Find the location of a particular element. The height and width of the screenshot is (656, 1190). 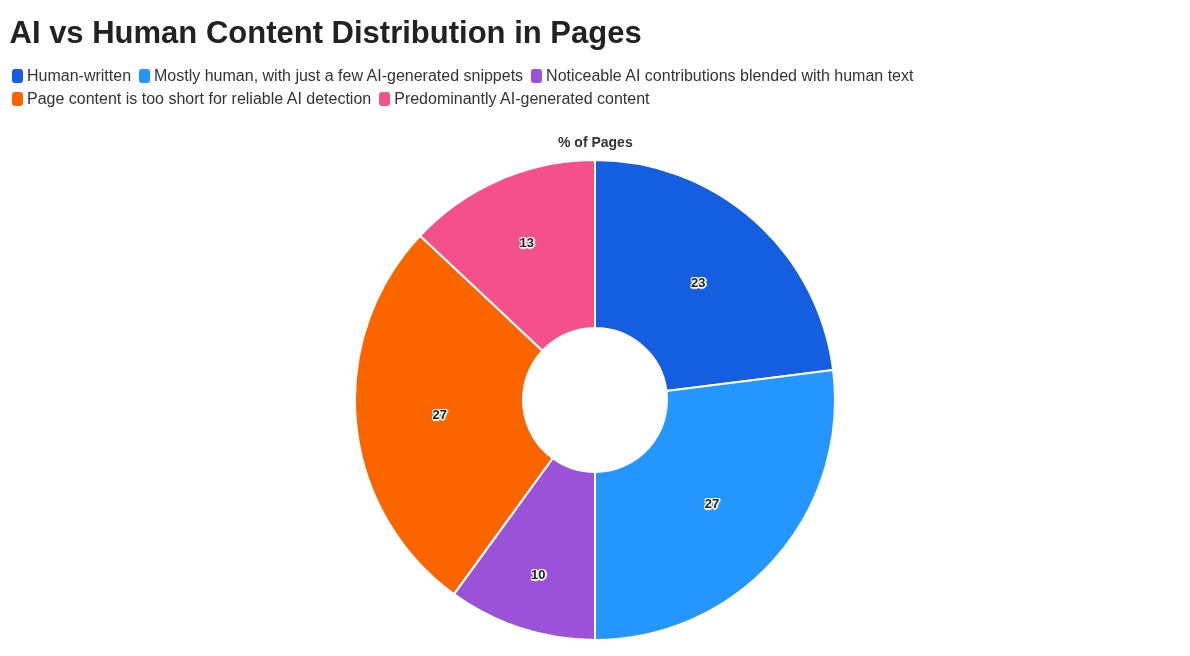

data-label: 13 is located at coordinates (527, 242).